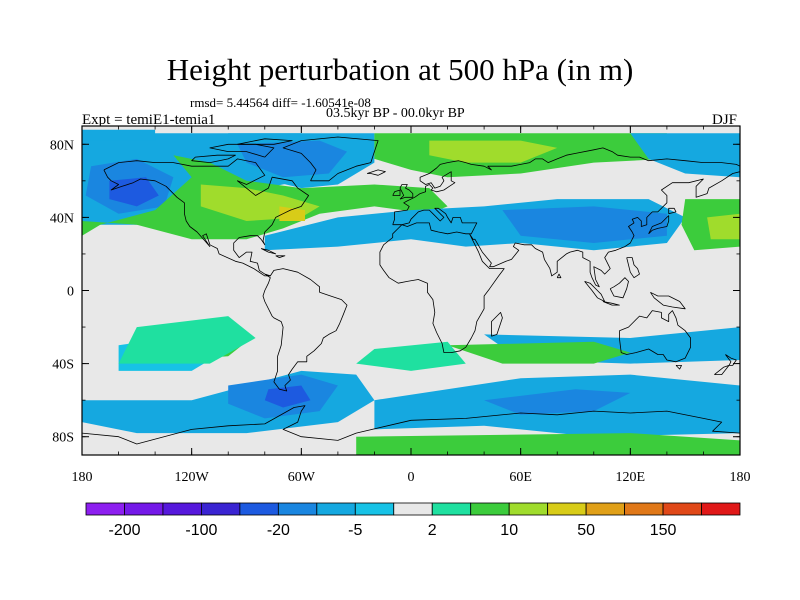  What do you see at coordinates (62, 218) in the screenshot?
I see `lat-tick-label: 40N` at bounding box center [62, 218].